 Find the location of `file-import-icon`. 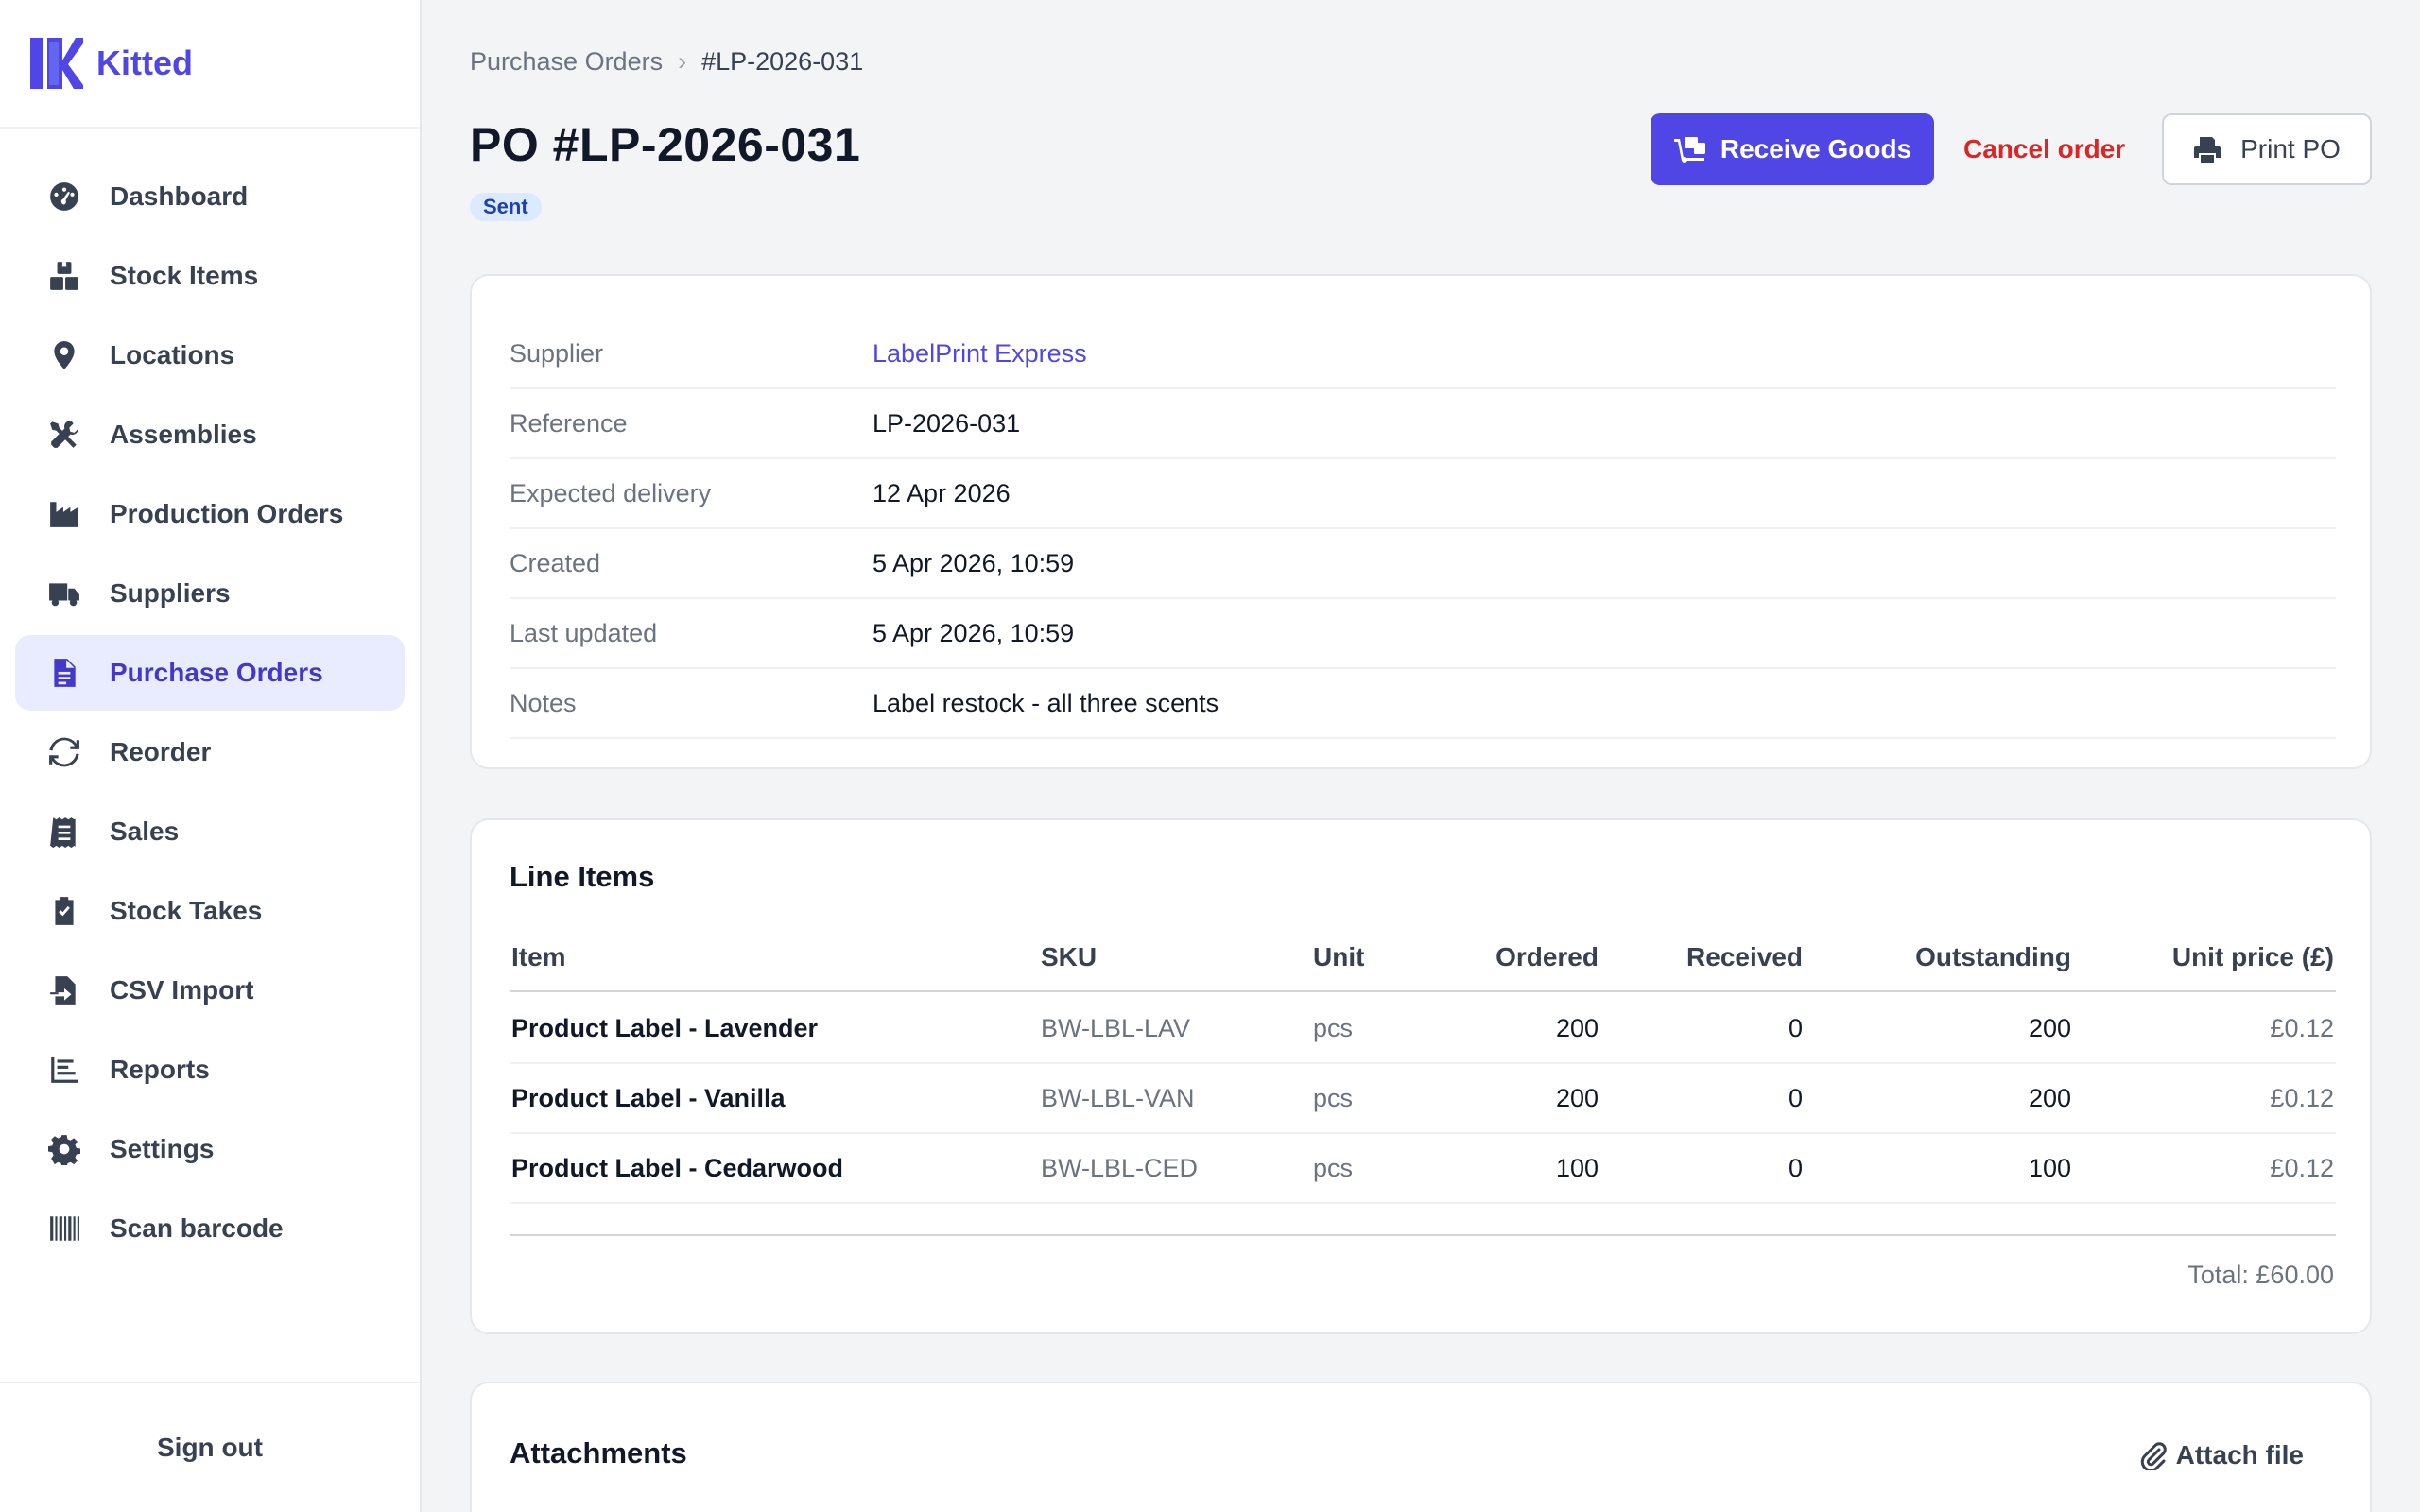

file-import-icon is located at coordinates (64, 990).